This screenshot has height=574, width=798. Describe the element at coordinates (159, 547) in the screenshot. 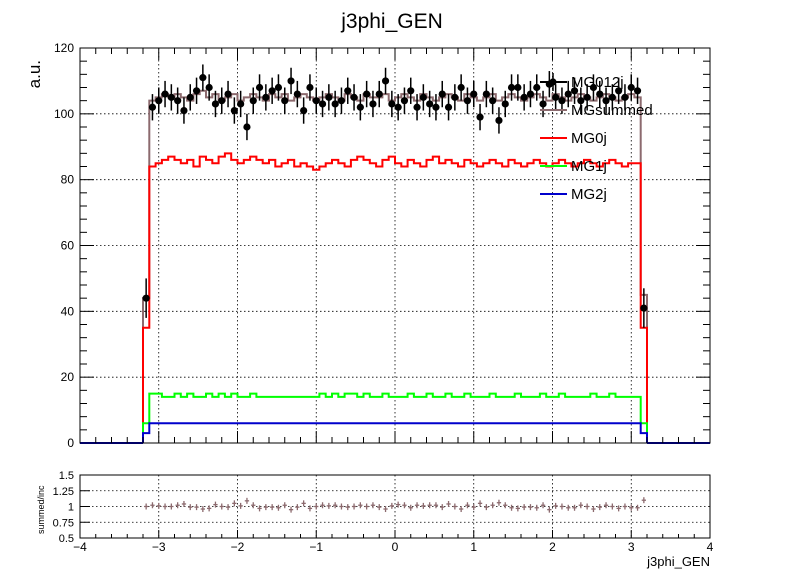

I see `x-tick-label: −3` at that location.